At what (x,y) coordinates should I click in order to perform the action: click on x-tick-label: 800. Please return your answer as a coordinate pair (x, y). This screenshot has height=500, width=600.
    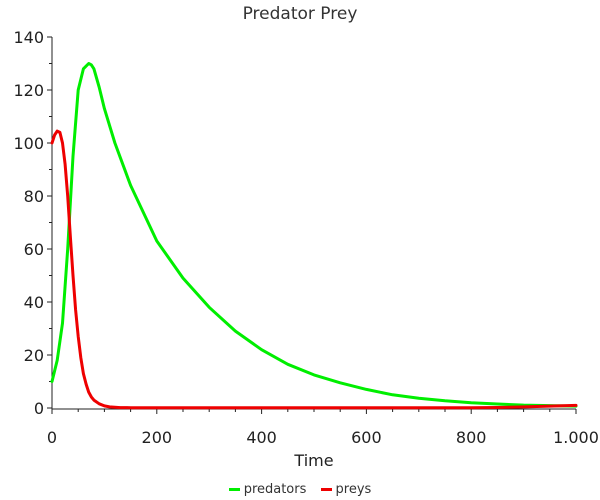
    Looking at the image, I should click on (471, 437).